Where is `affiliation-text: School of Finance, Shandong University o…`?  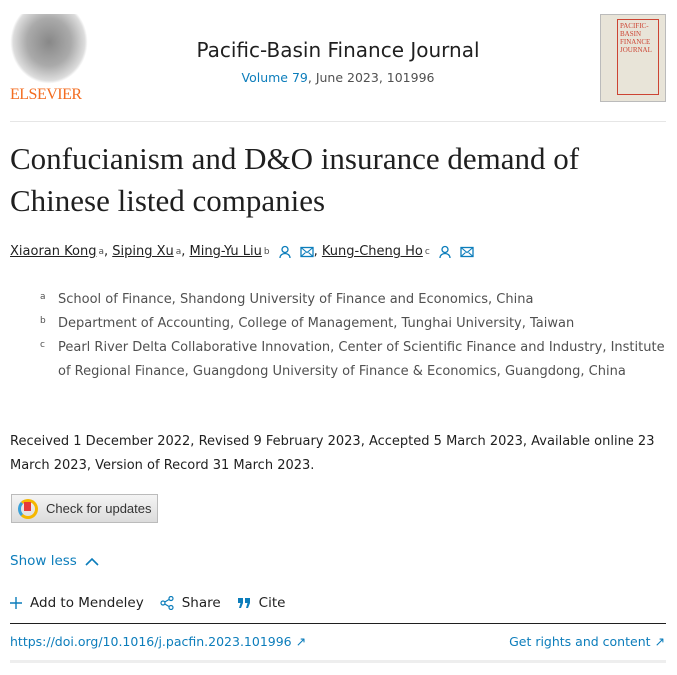
affiliation-text: School of Finance, Shandong University o… is located at coordinates (296, 299).